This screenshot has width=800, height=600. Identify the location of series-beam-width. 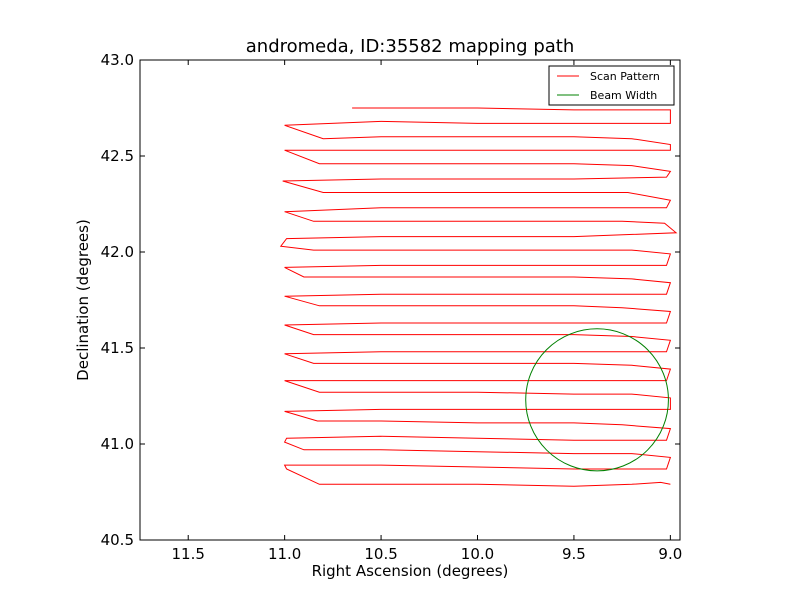
(597, 400).